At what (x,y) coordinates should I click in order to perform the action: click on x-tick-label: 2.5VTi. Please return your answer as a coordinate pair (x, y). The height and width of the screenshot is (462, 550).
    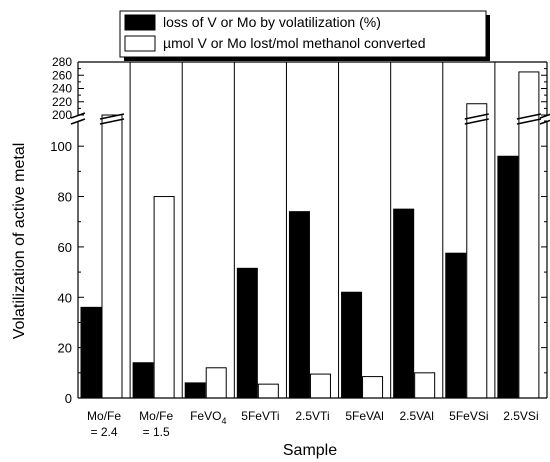
    Looking at the image, I should click on (312, 416).